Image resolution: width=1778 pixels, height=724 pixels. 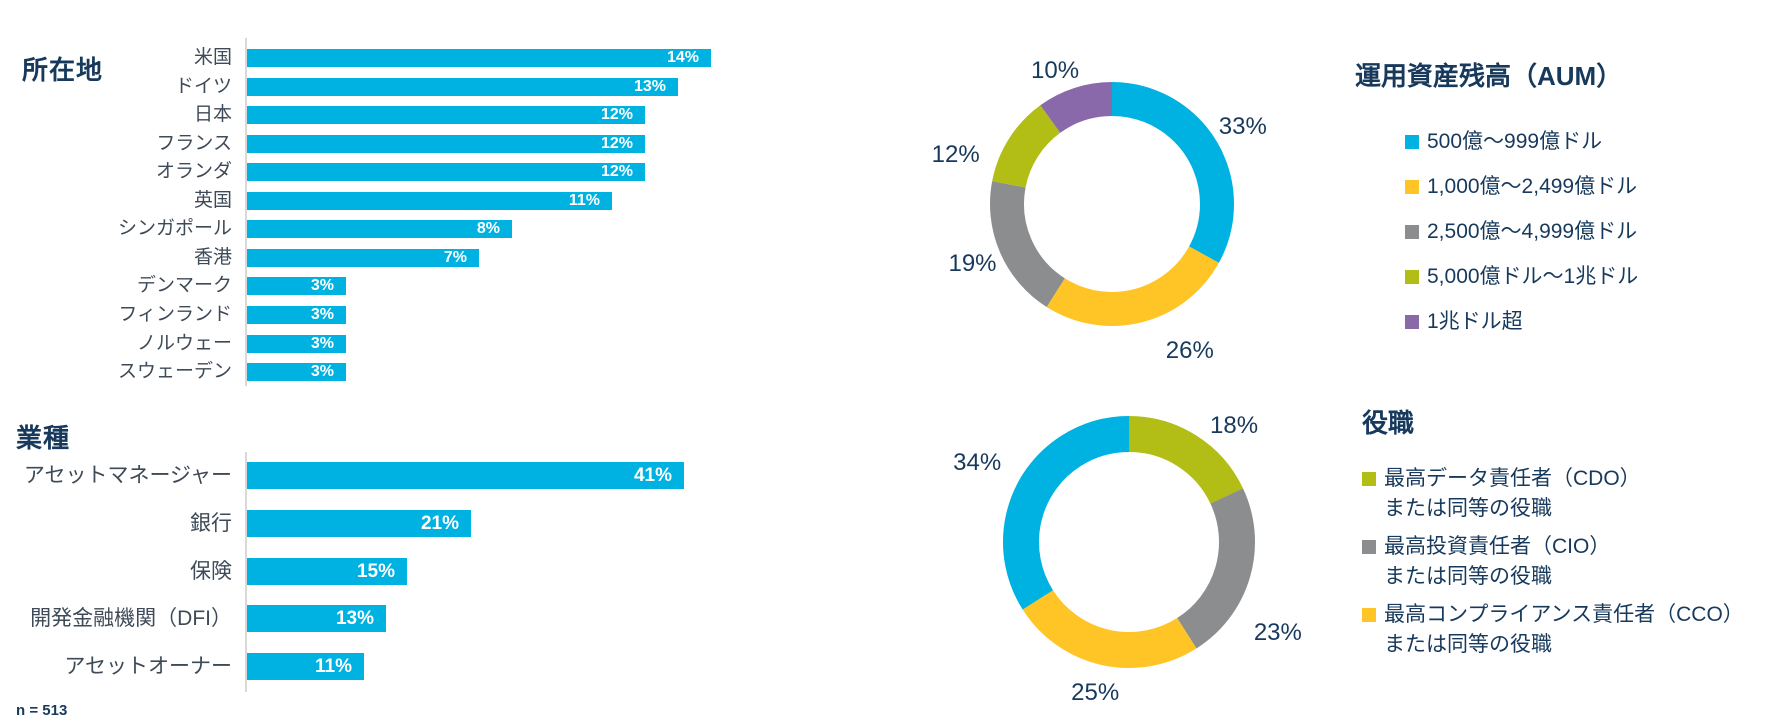 What do you see at coordinates (212, 57) in the screenshot?
I see `bar-category-label: 米国` at bounding box center [212, 57].